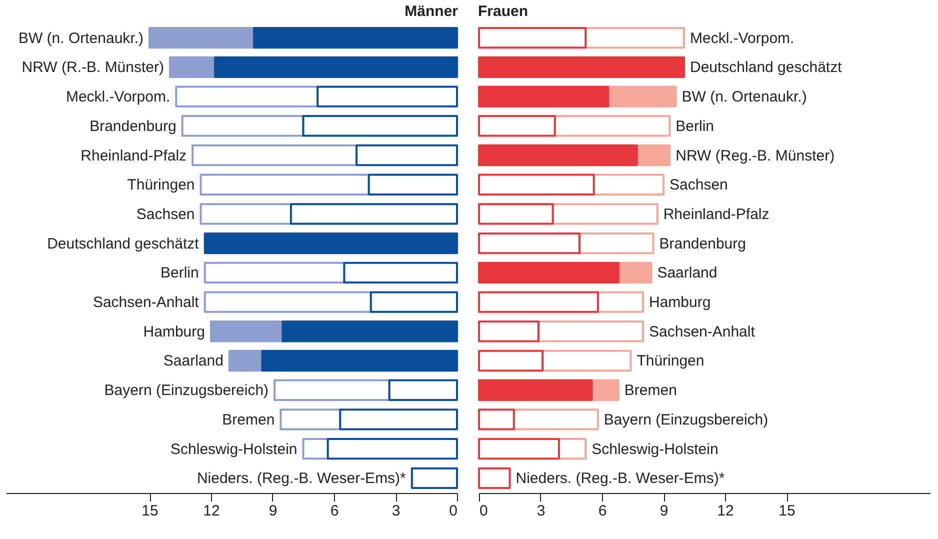  Describe the element at coordinates (93, 67) in the screenshot. I see `category-label: NRW (R.-B. Münster)` at that location.